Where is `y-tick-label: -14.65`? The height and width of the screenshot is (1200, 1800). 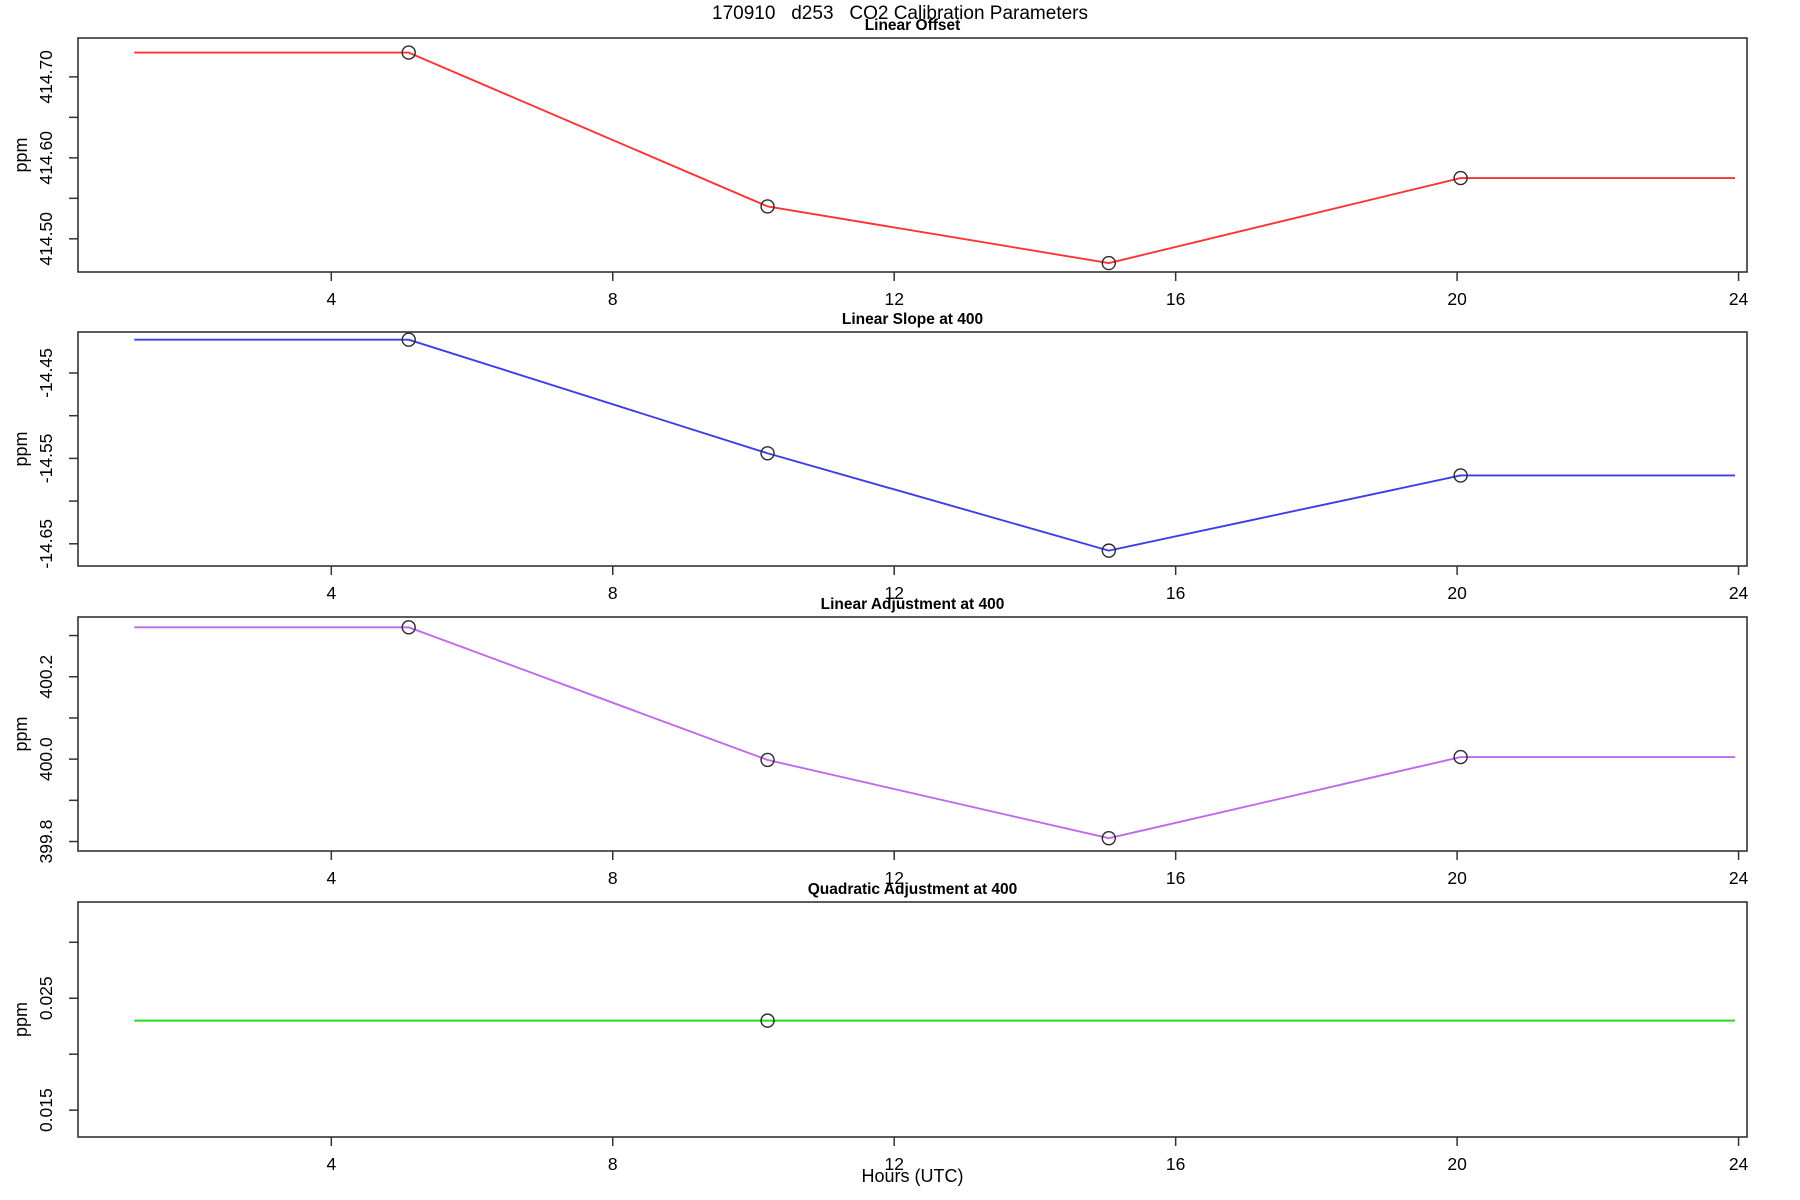
y-tick-label: -14.65 is located at coordinates (46, 544).